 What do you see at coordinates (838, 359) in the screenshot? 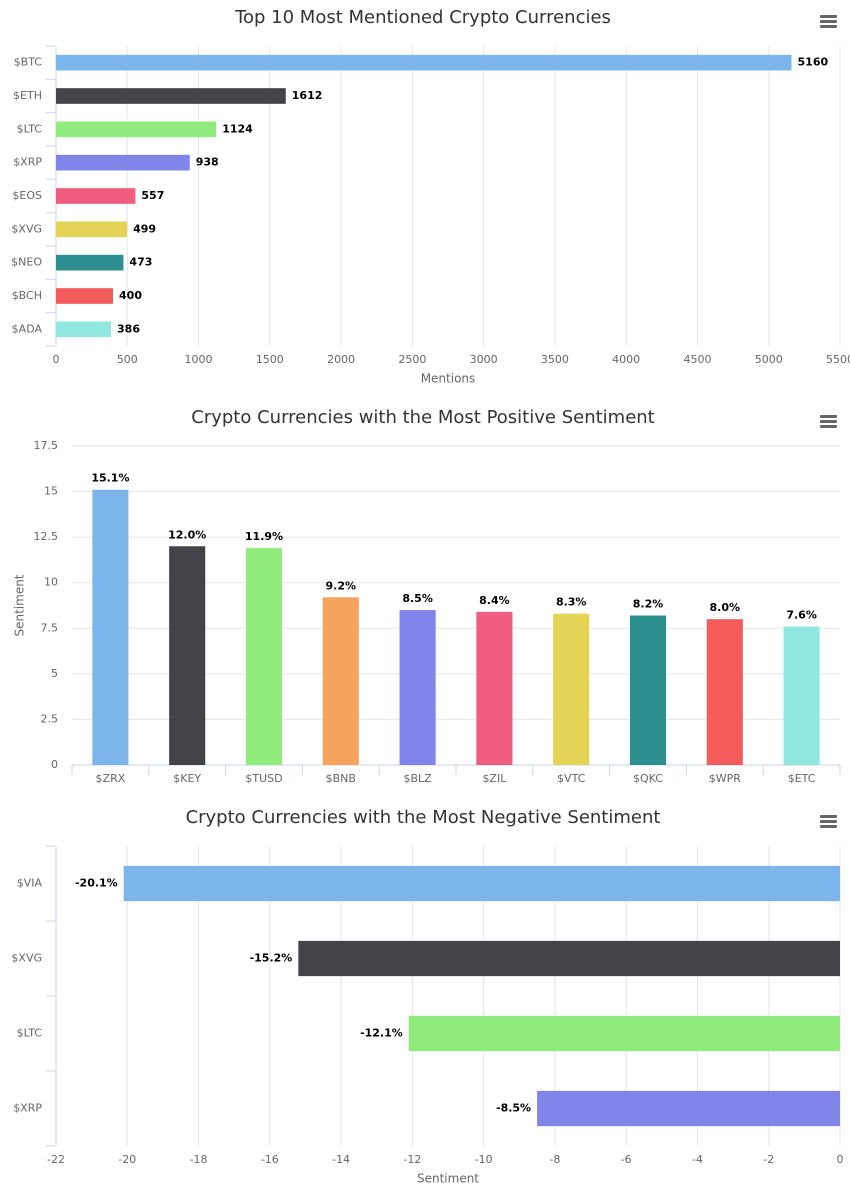
I see `x-tick-label: 5500` at bounding box center [838, 359].